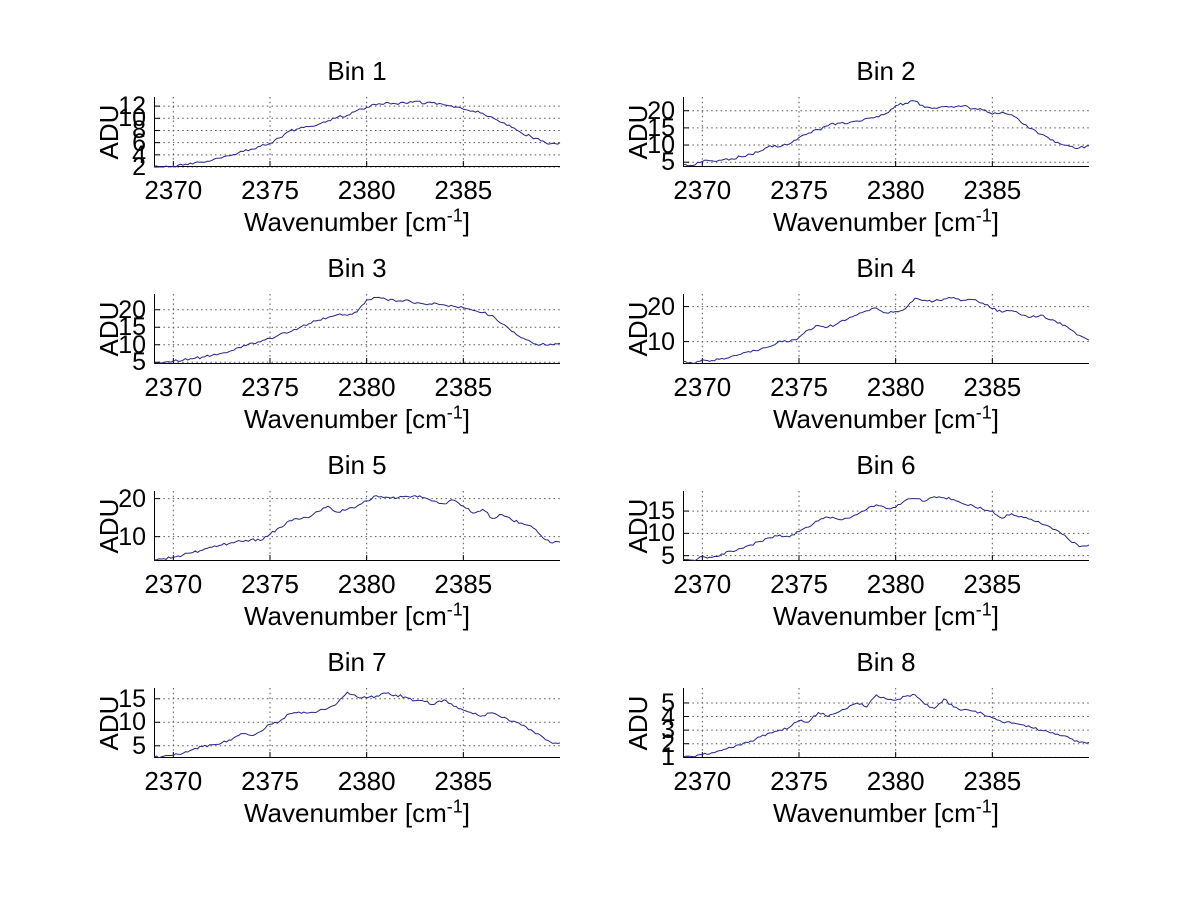 The height and width of the screenshot is (901, 1200). I want to click on subplot-title: Bin 7, so click(357, 662).